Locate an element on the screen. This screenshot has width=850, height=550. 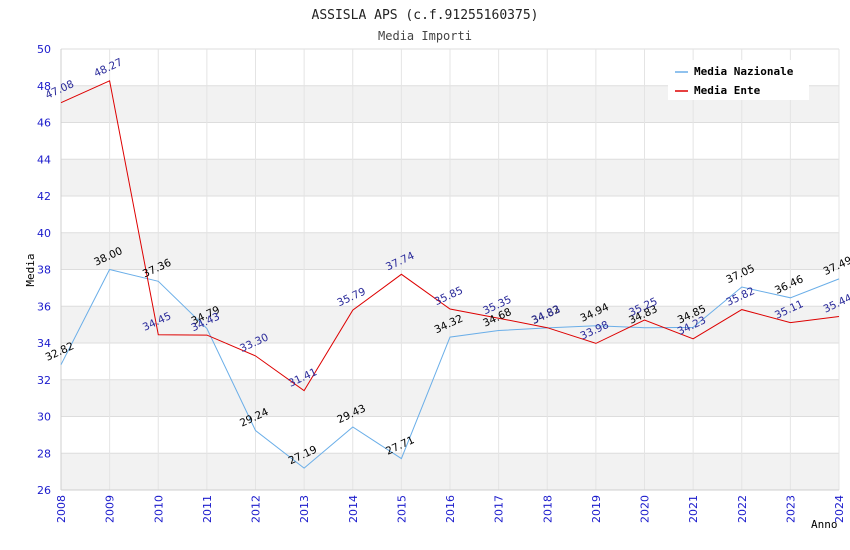
y-tick-38: 38 is located at coordinates (44, 270).